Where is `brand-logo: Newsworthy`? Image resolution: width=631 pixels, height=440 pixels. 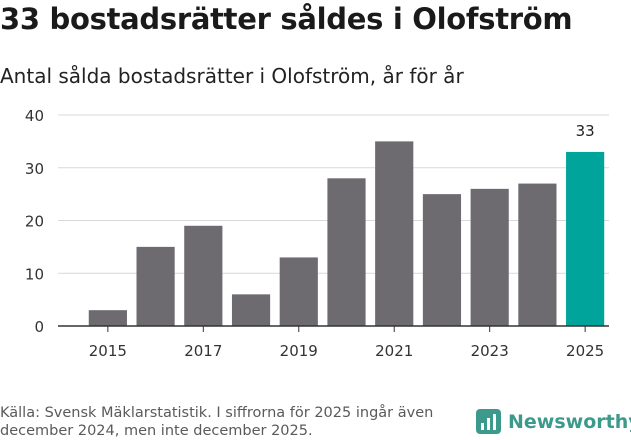 brand-logo: Newsworthy is located at coordinates (553, 421).